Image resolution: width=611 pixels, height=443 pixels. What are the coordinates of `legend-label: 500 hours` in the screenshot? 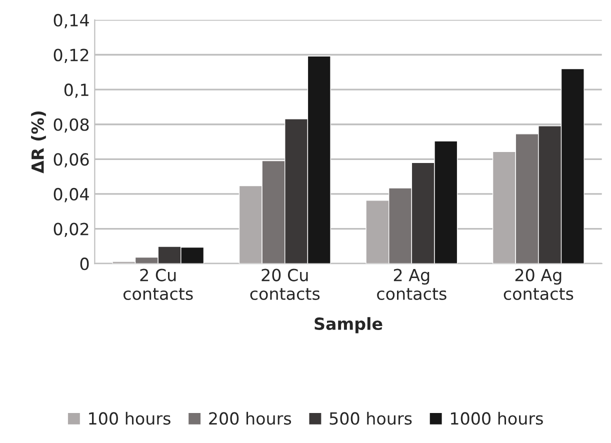 It's located at (371, 418).